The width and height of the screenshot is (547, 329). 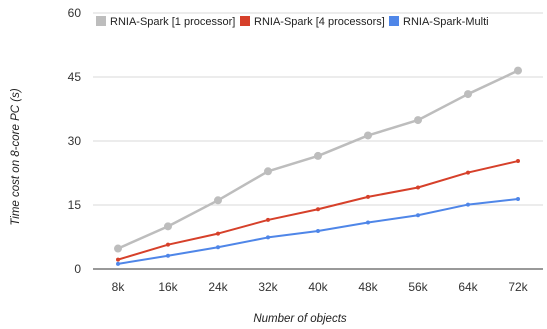 I want to click on x-tick-label: 32k, so click(x=268, y=287).